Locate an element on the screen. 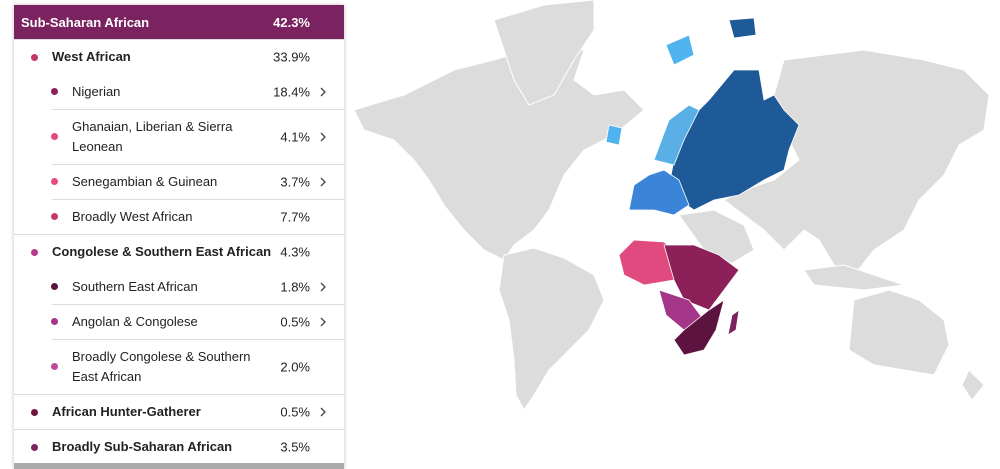  header-percent: 42.3% is located at coordinates (291, 22).